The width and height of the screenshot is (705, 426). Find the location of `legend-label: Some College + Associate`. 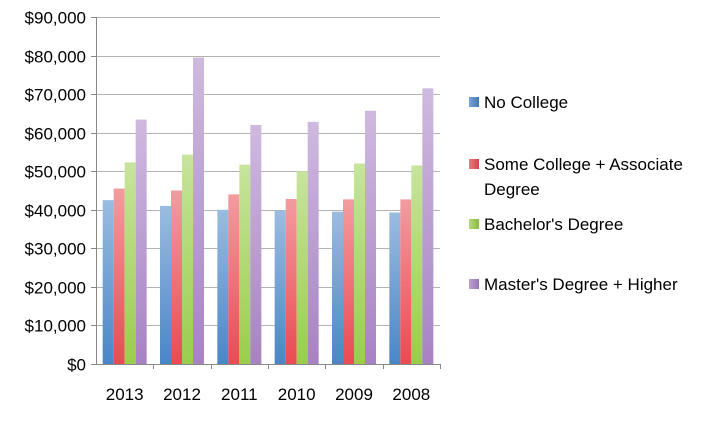

legend-label: Some College + Associate is located at coordinates (583, 164).